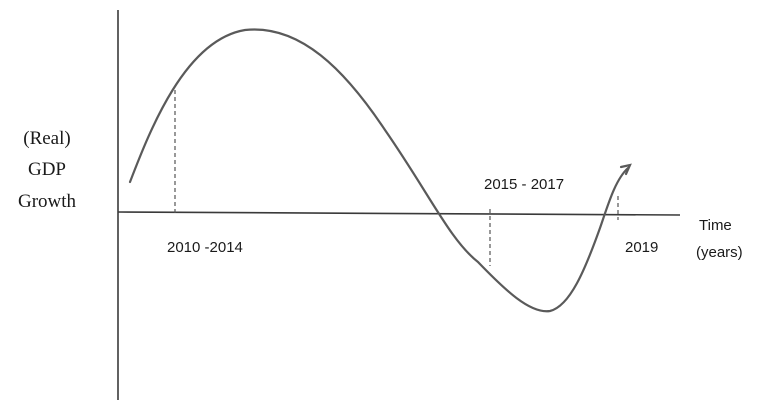 The width and height of the screenshot is (774, 403). I want to click on recession-period-label: 2015 - 2017, so click(524, 184).